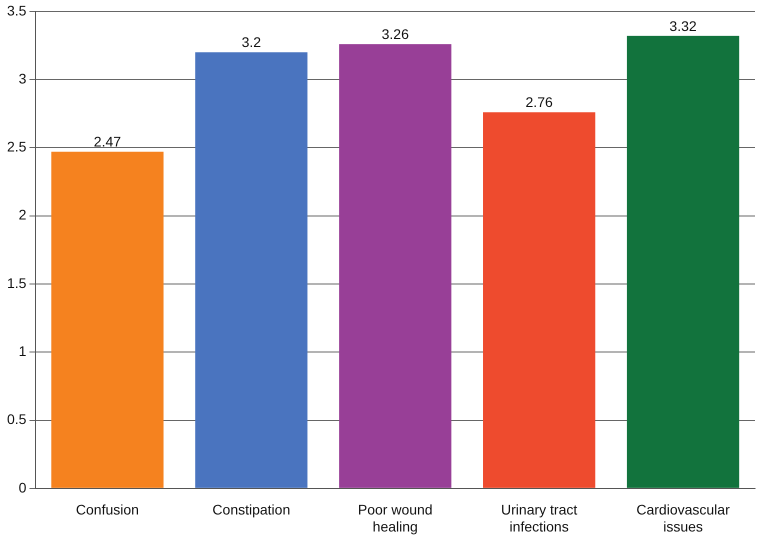 The width and height of the screenshot is (761, 550). I want to click on x-tick-label: Urinary tract infections, so click(539, 518).